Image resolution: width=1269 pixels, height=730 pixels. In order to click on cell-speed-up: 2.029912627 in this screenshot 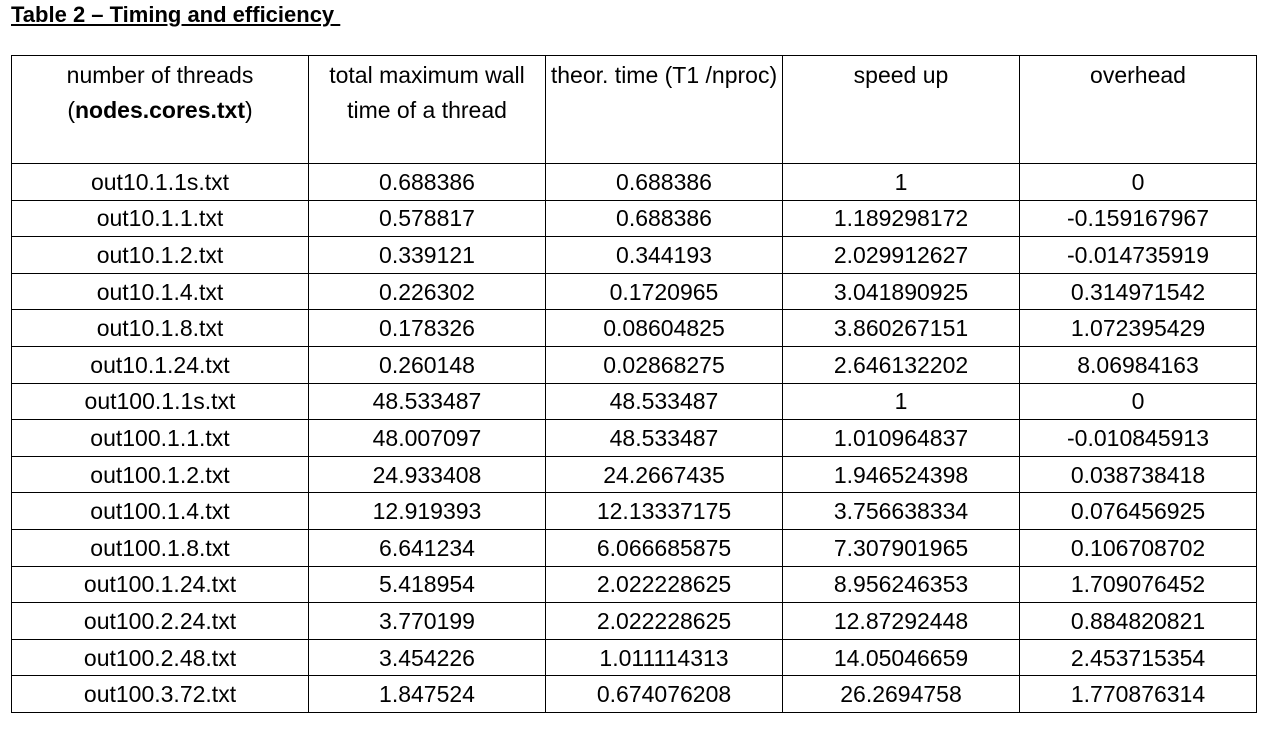, I will do `click(901, 255)`.